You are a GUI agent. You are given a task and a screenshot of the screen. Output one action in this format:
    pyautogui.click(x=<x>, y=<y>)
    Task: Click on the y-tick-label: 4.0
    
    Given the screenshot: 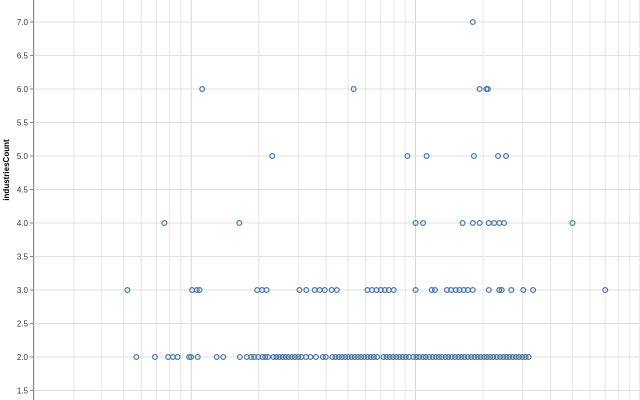 What is the action you would take?
    pyautogui.click(x=23, y=223)
    